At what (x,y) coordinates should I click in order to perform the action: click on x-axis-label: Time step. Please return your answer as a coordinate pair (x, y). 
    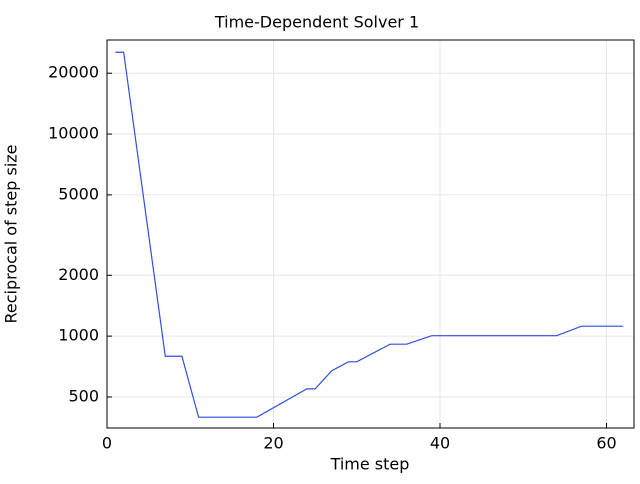
    Looking at the image, I should click on (370, 464).